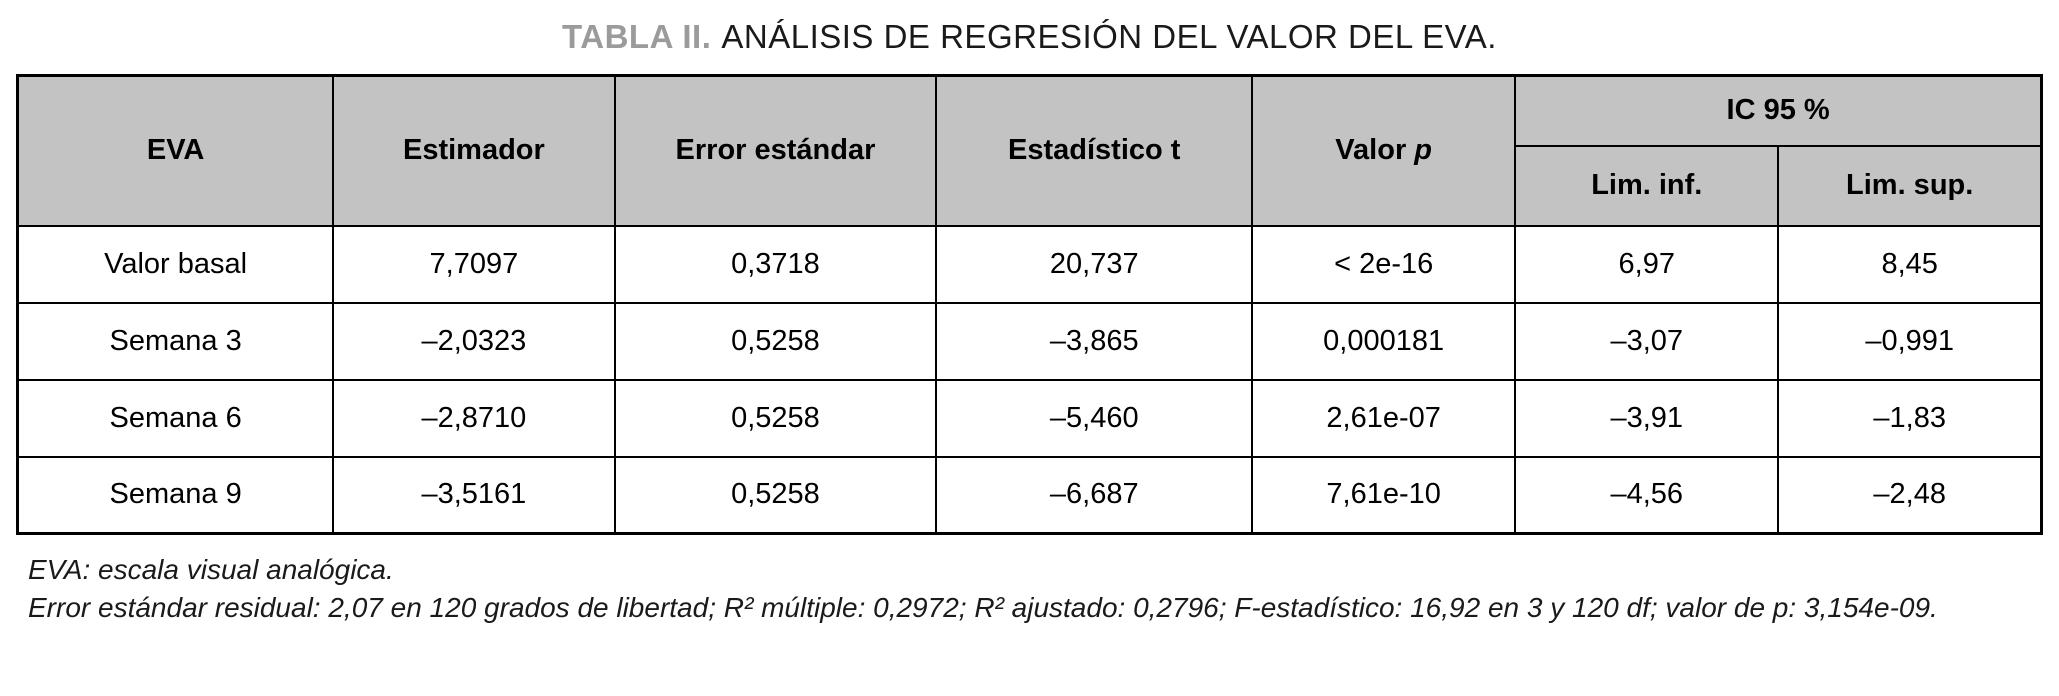 This screenshot has width=2059, height=696. What do you see at coordinates (775, 264) in the screenshot?
I see `cell-error-estandar: 0,3718` at bounding box center [775, 264].